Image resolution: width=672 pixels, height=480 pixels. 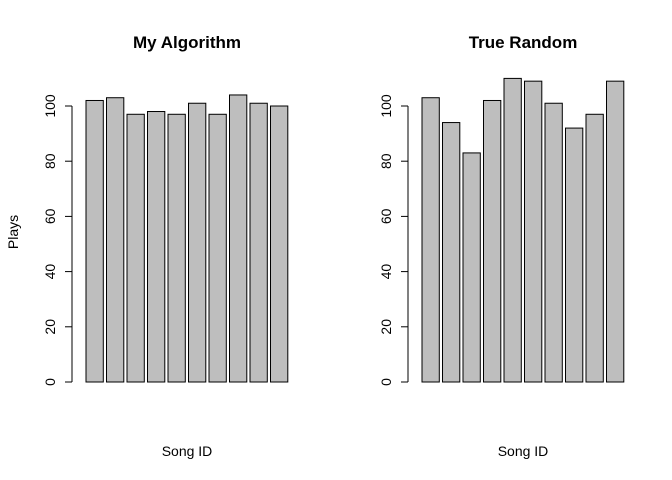 What do you see at coordinates (523, 42) in the screenshot?
I see `chart-title: True Random` at bounding box center [523, 42].